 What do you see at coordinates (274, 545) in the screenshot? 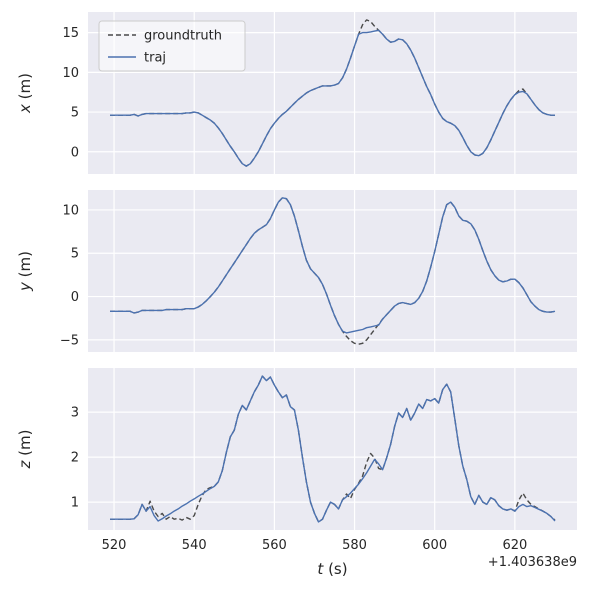
I see `x-tick-label: 560` at bounding box center [274, 545].